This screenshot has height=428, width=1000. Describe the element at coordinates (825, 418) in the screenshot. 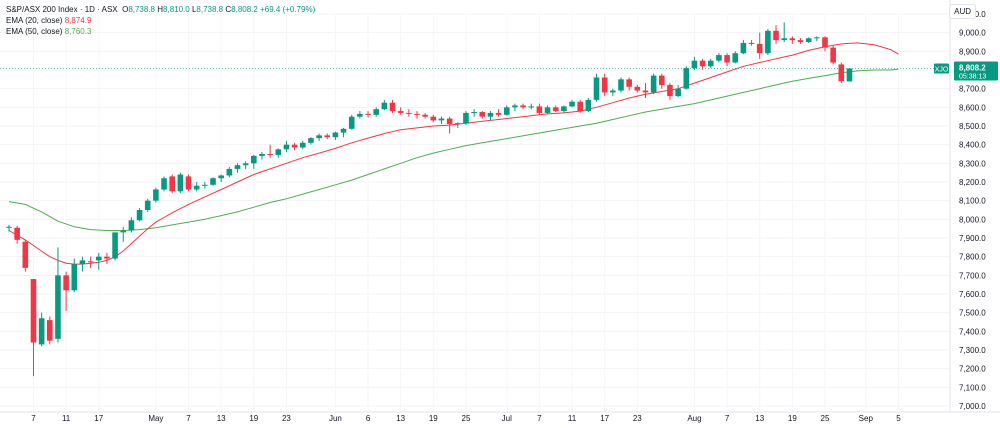

I see `time-tick-label: 25` at that location.